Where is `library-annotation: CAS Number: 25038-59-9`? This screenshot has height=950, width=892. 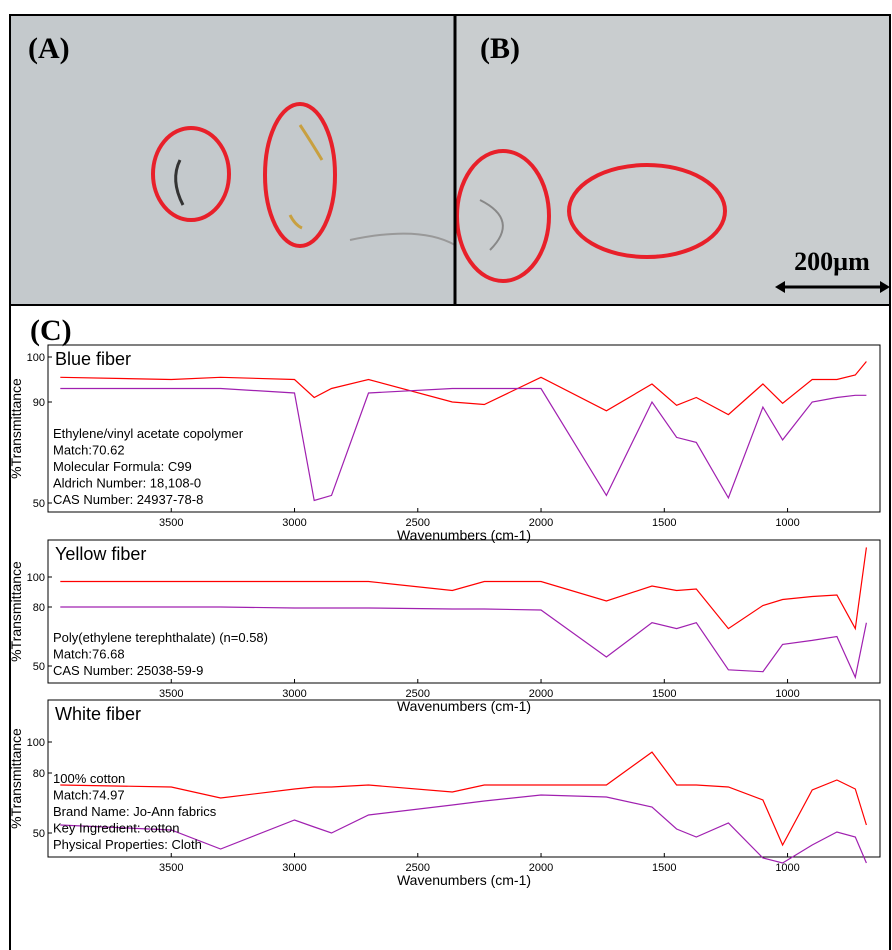
library-annotation: CAS Number: 25038-59-9 is located at coordinates (128, 670).